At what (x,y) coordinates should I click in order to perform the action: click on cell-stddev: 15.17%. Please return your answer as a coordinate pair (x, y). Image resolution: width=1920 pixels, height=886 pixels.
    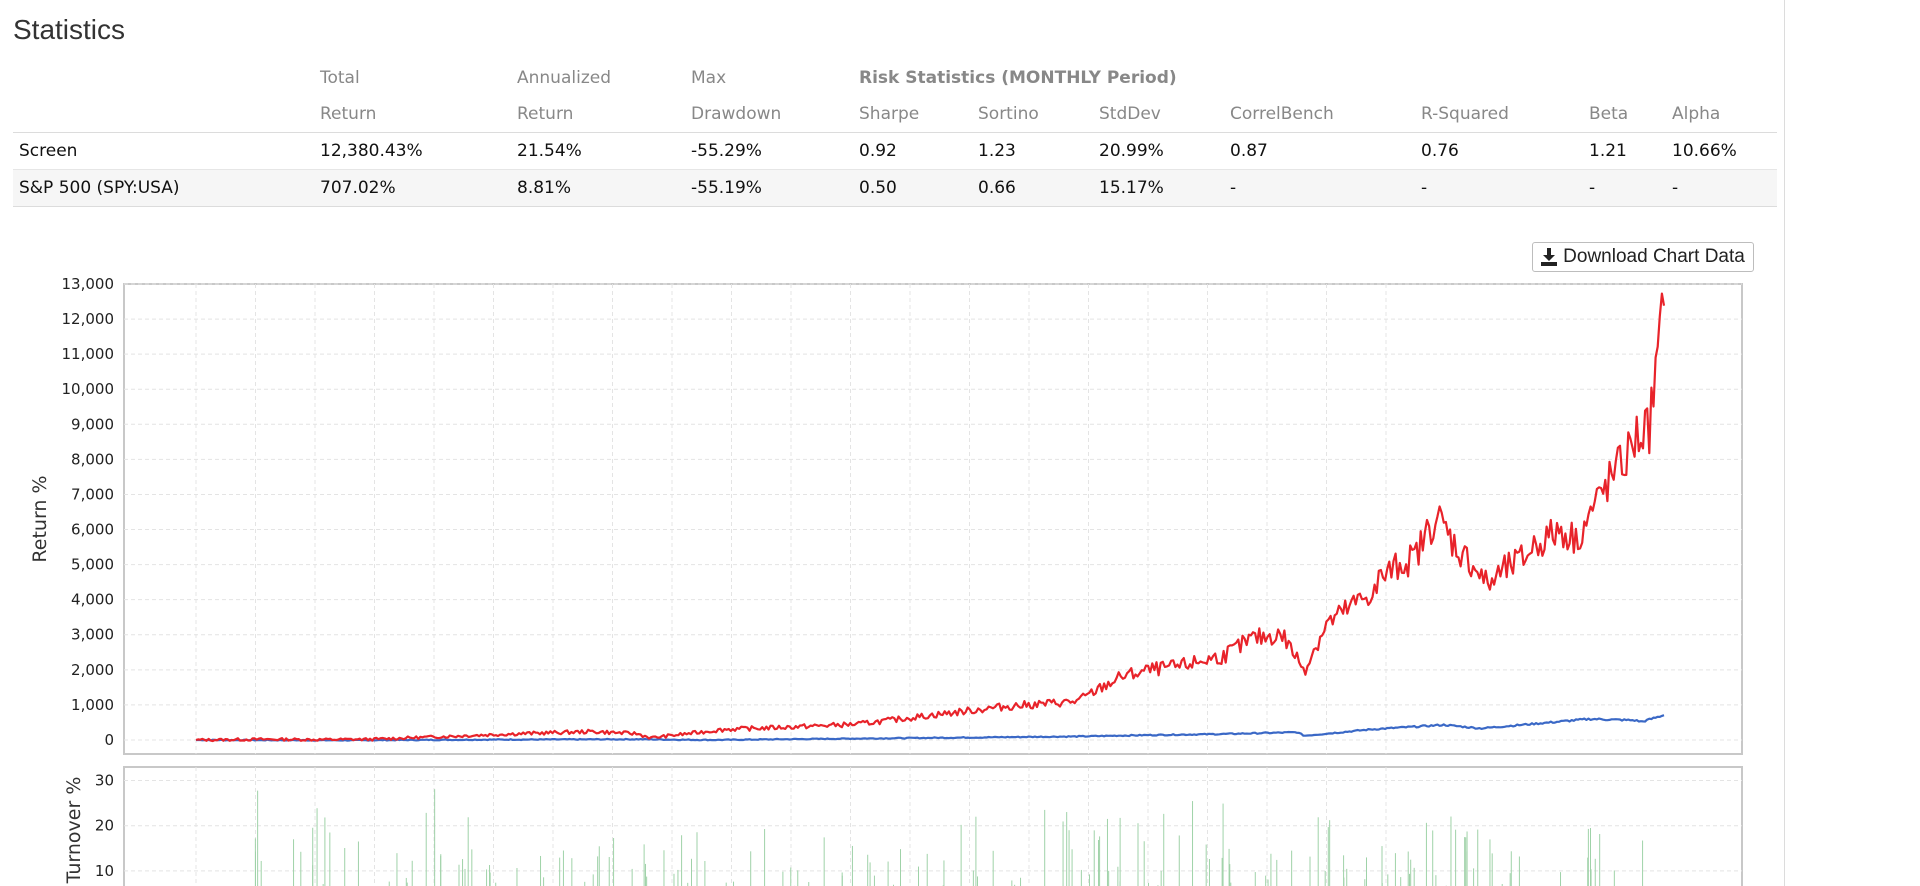
    Looking at the image, I should click on (1164, 188).